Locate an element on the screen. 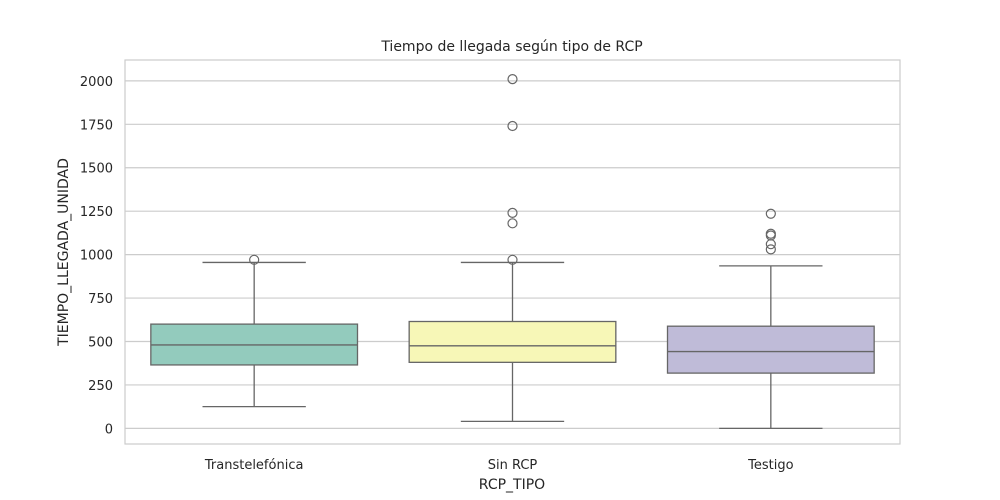 The height and width of the screenshot is (500, 1000). x-tick-label: Sin RCP is located at coordinates (513, 465).